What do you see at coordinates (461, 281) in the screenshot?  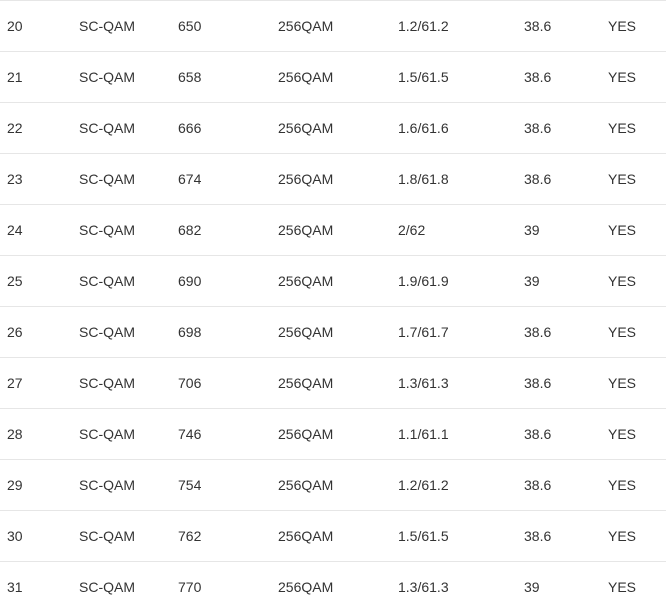 I see `power-cell: 1.9/61.9` at bounding box center [461, 281].